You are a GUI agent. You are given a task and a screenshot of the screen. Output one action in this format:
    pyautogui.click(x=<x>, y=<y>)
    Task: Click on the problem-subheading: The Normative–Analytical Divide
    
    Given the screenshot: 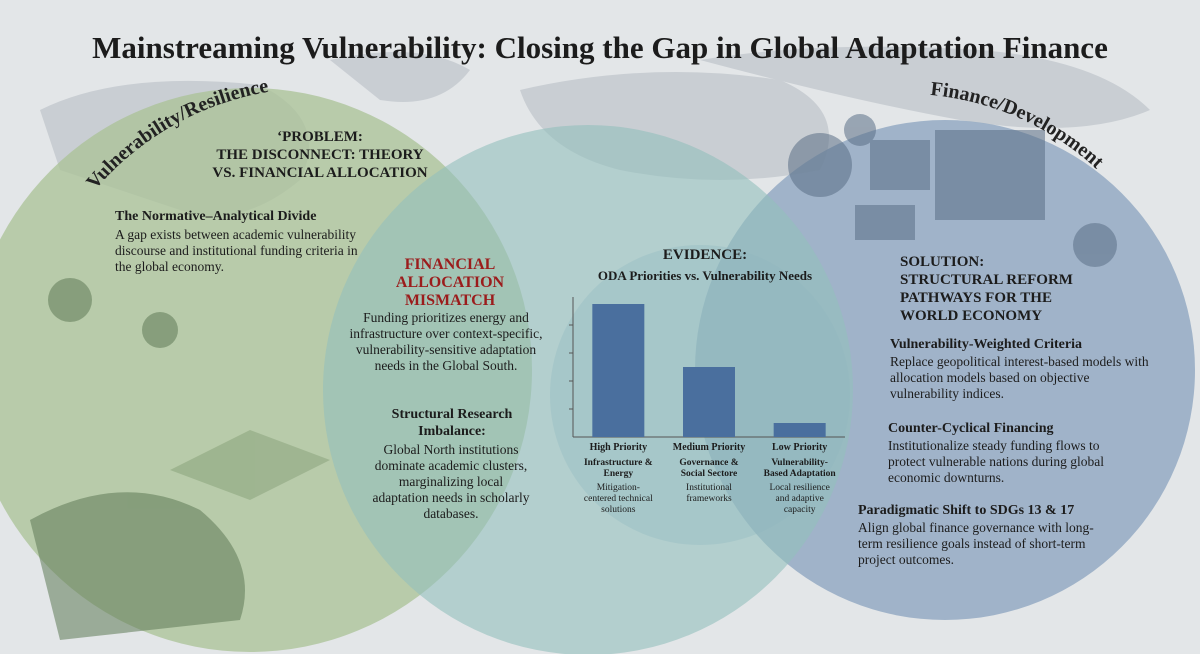 What is the action you would take?
    pyautogui.click(x=216, y=216)
    